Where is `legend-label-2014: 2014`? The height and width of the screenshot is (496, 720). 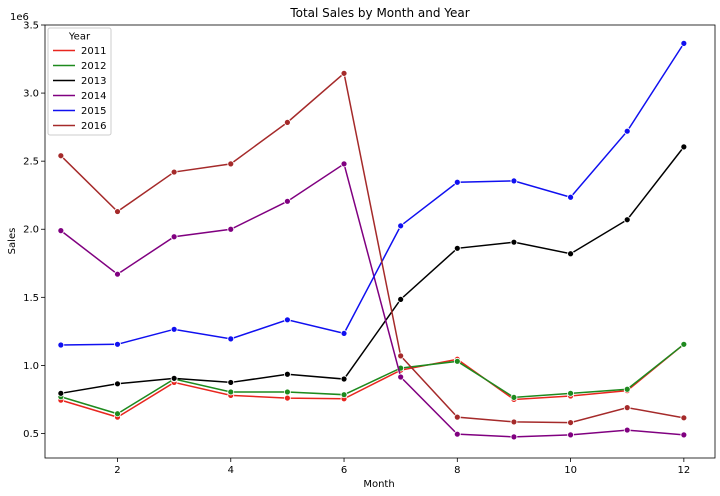
legend-label-2014: 2014 is located at coordinates (93, 96).